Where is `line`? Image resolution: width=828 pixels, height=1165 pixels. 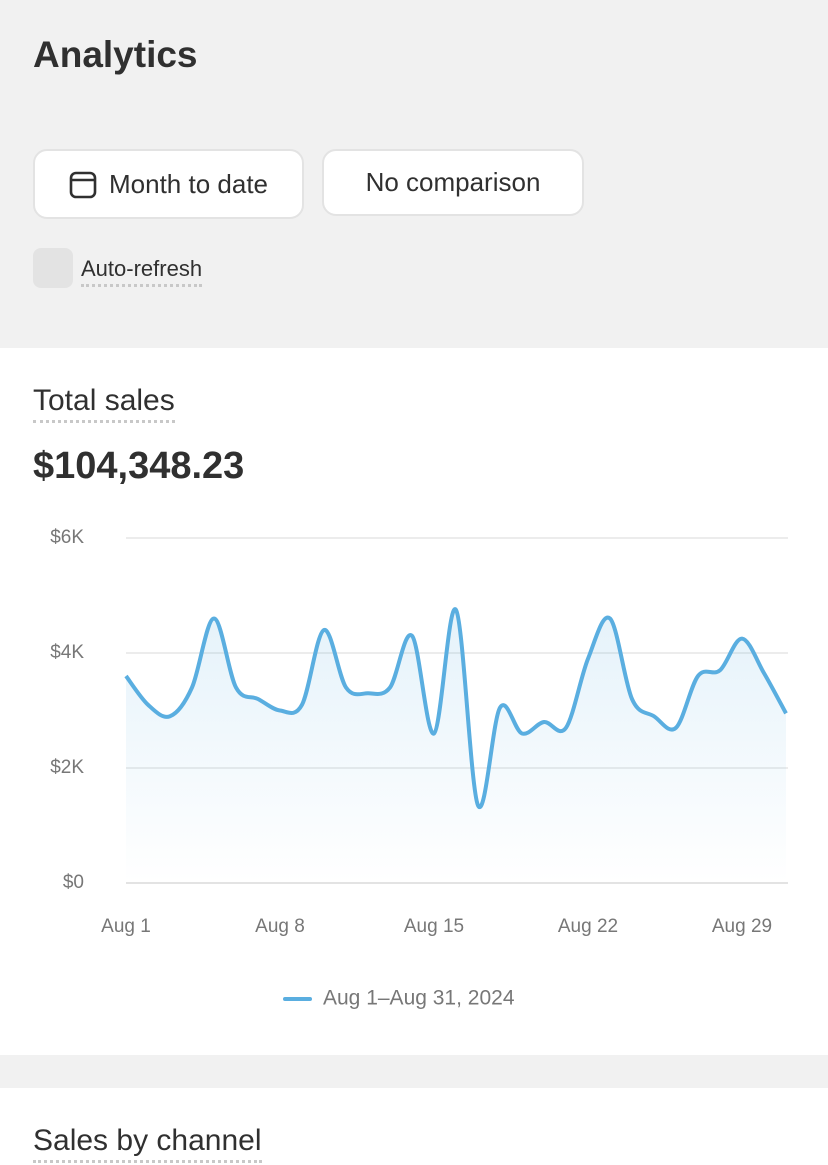
line is located at coordinates (456, 708).